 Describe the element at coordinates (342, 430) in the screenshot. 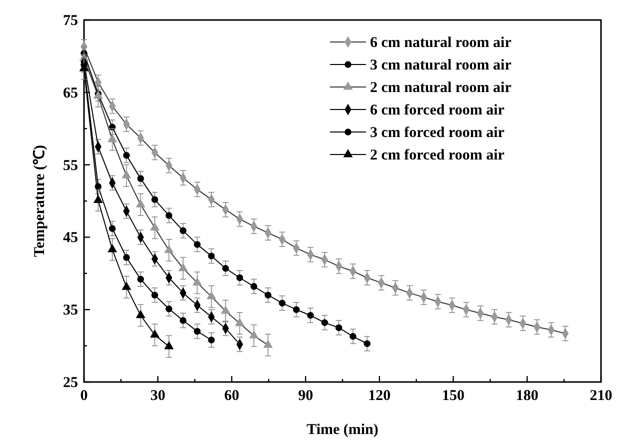

I see `x-axis-title: Time (min)` at that location.